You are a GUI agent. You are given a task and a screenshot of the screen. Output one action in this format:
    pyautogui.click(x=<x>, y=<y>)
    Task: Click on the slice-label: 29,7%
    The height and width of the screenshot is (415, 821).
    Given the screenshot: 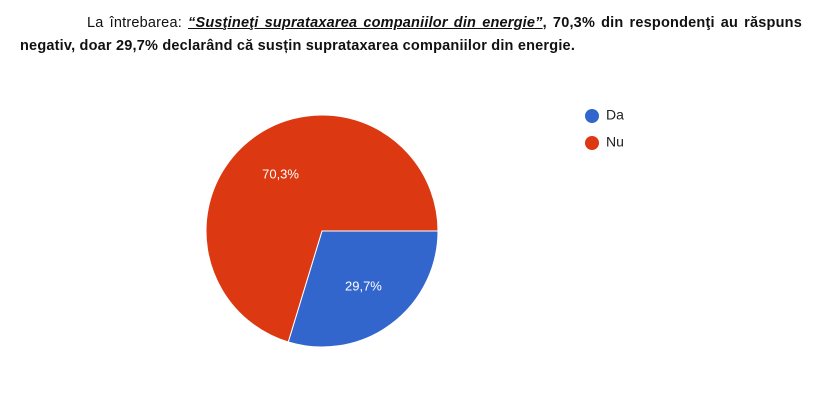 What is the action you would take?
    pyautogui.click(x=363, y=285)
    